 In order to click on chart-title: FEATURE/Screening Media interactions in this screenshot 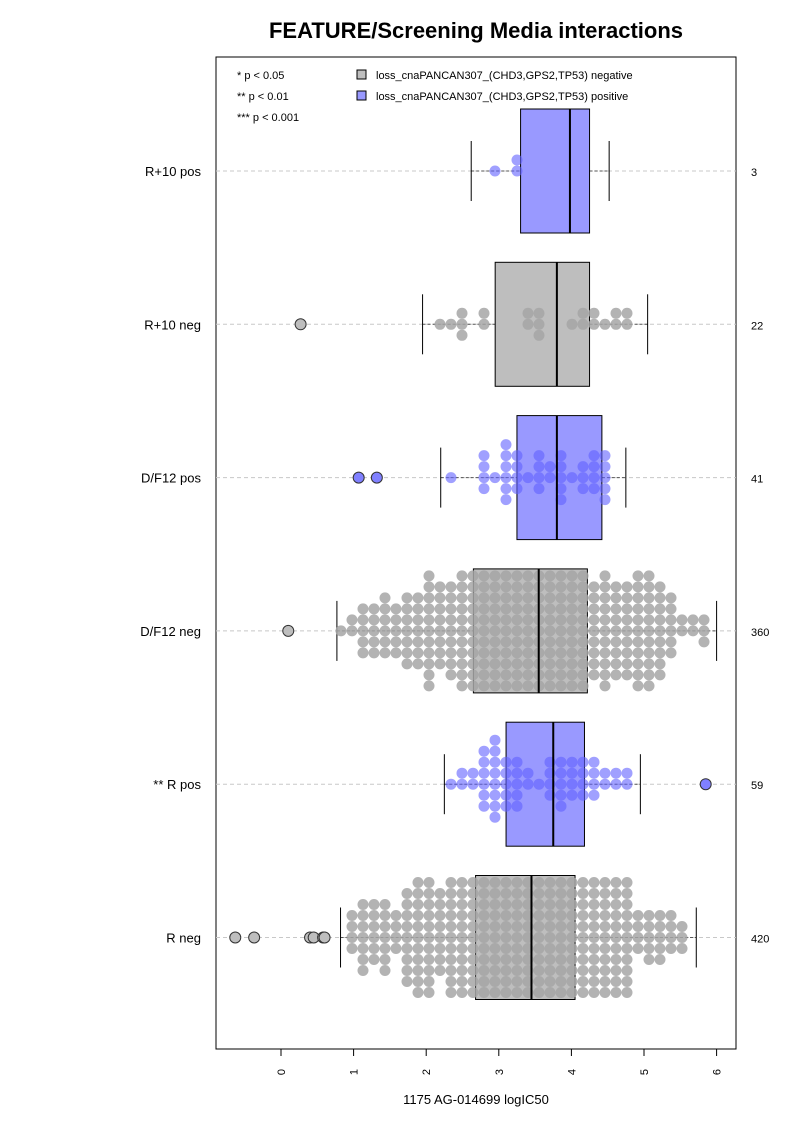, I will do `click(476, 30)`.